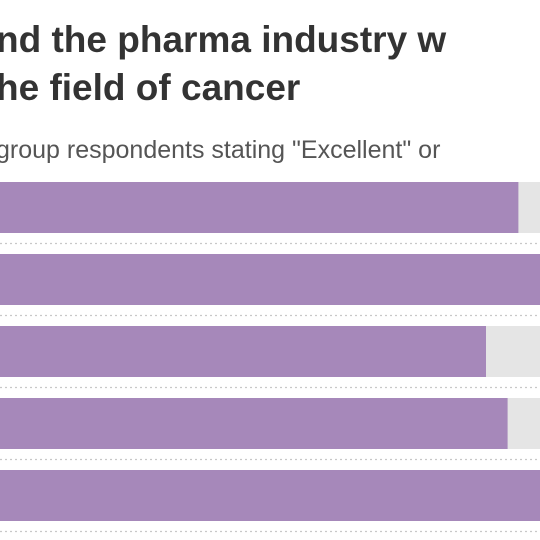  I want to click on chart-subtitle: group respondents stating "Excellent" or, so click(220, 150).